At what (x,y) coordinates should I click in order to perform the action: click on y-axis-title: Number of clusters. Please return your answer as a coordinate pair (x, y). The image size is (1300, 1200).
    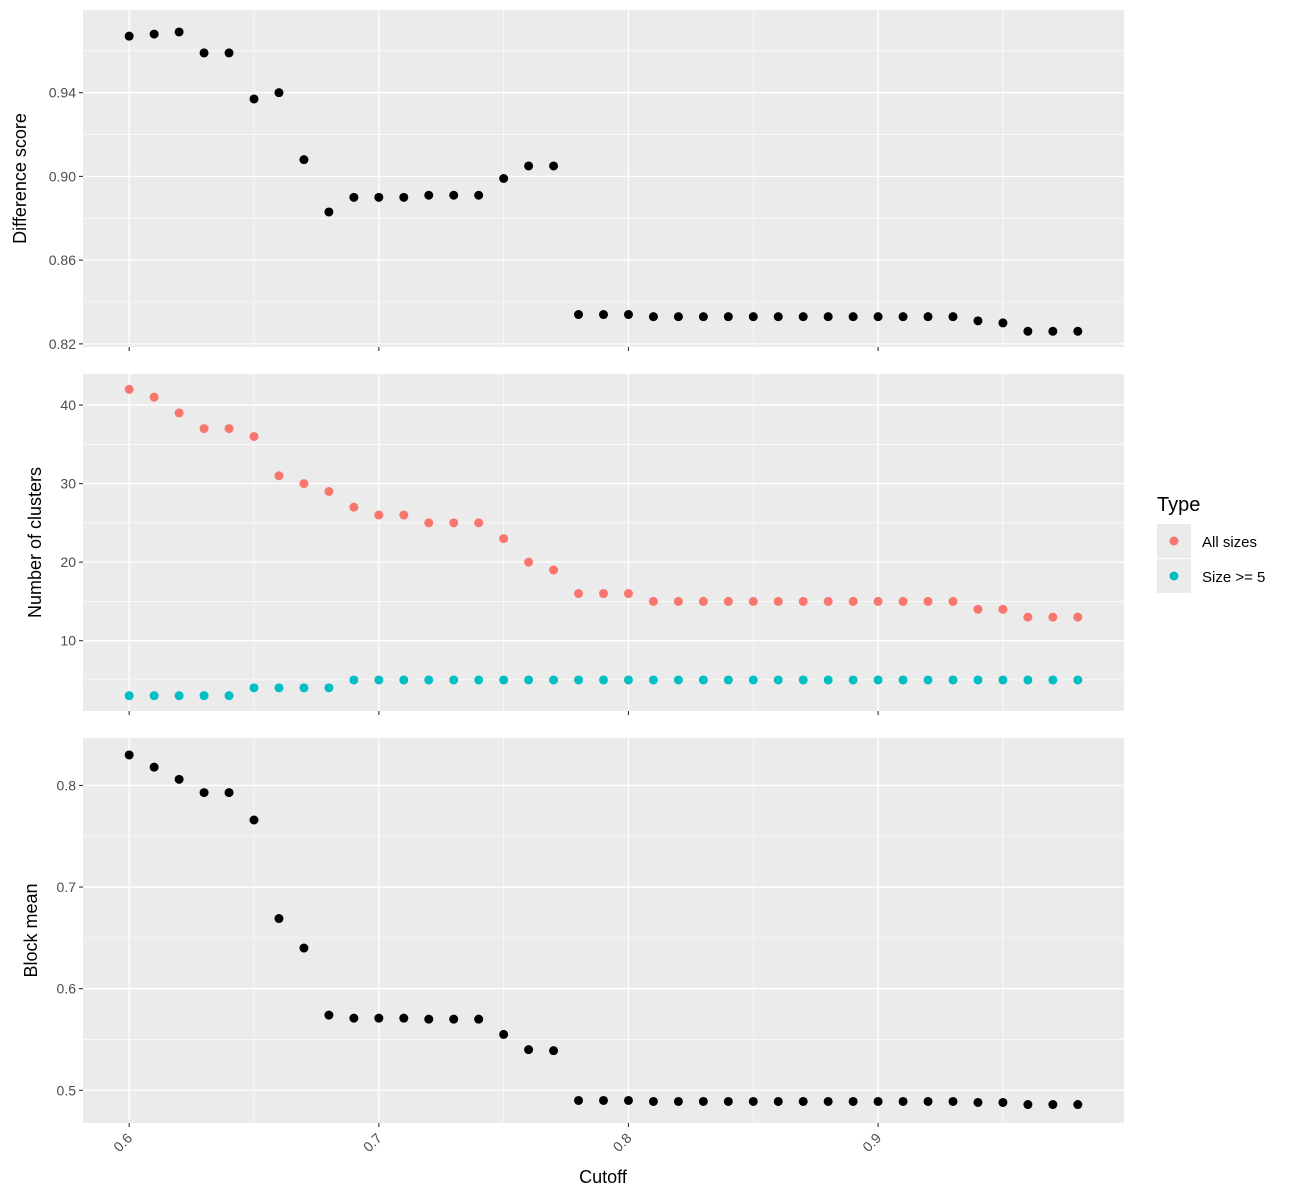
    Looking at the image, I should click on (35, 542).